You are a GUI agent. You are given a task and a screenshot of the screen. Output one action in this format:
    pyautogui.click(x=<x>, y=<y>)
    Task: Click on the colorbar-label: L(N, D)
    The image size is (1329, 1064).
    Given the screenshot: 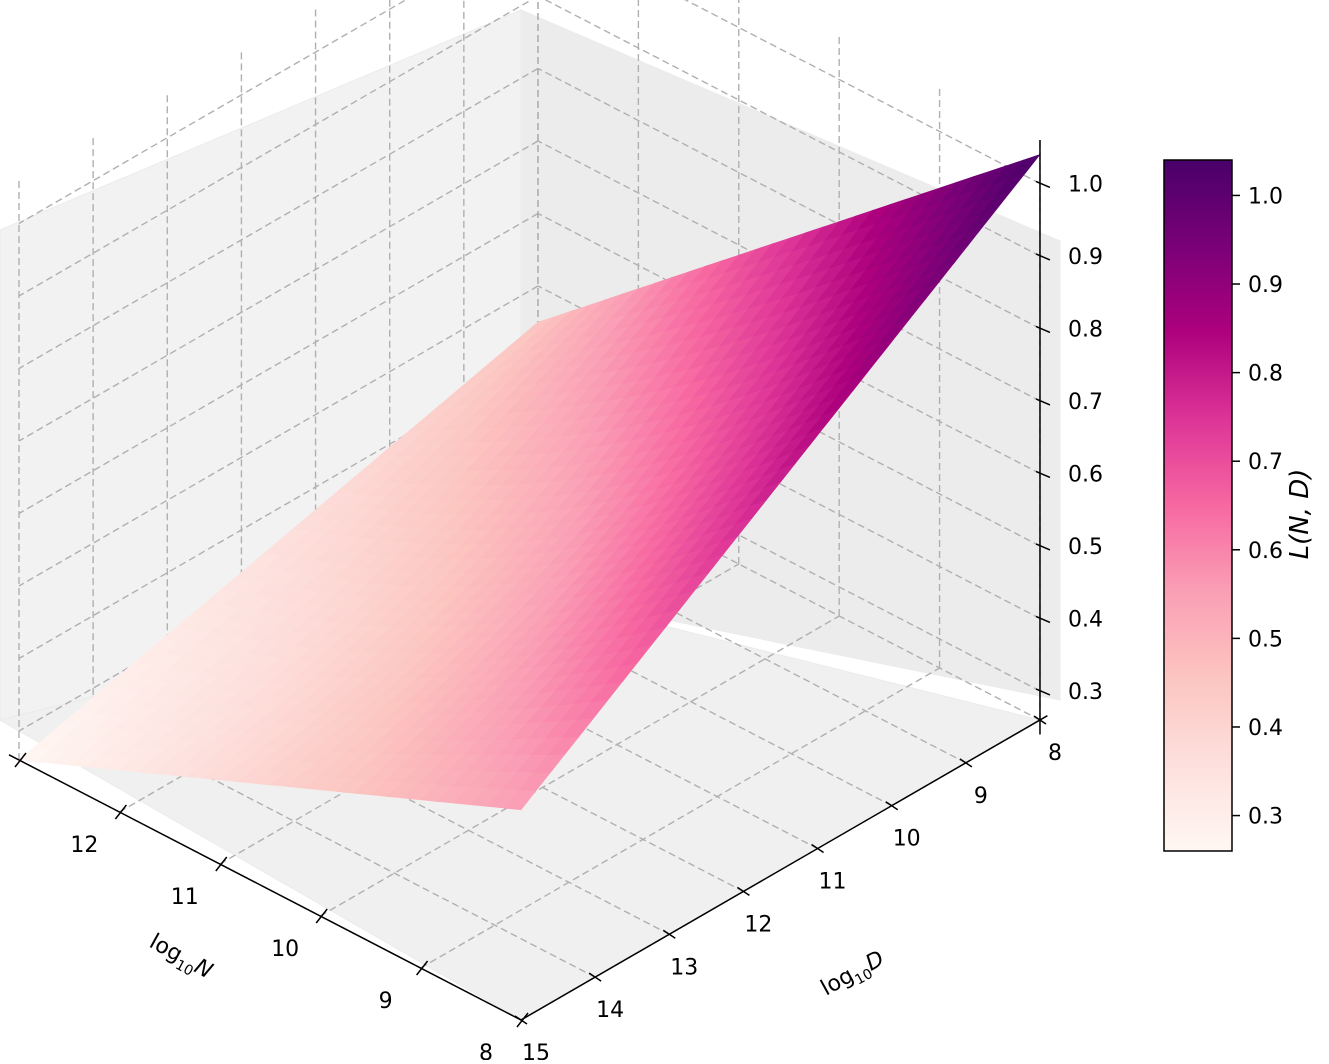 What is the action you would take?
    pyautogui.click(x=1300, y=514)
    